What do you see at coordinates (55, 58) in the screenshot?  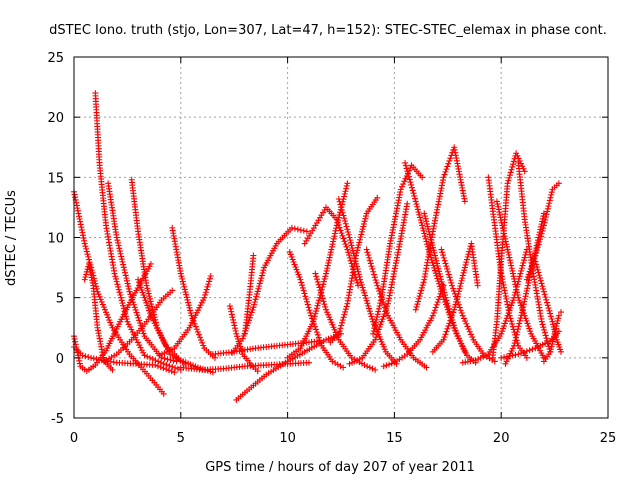 I see `y-tick-label: 25` at bounding box center [55, 58].